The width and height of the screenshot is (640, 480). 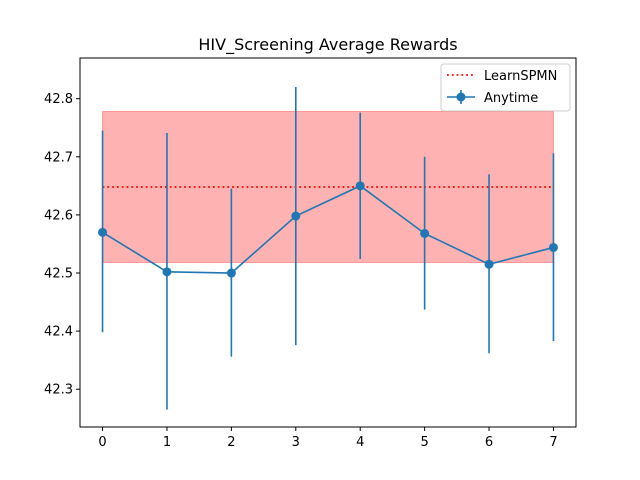 What do you see at coordinates (328, 438) in the screenshot?
I see `x-axis: 0 1 2 3 4 5 6 7` at bounding box center [328, 438].